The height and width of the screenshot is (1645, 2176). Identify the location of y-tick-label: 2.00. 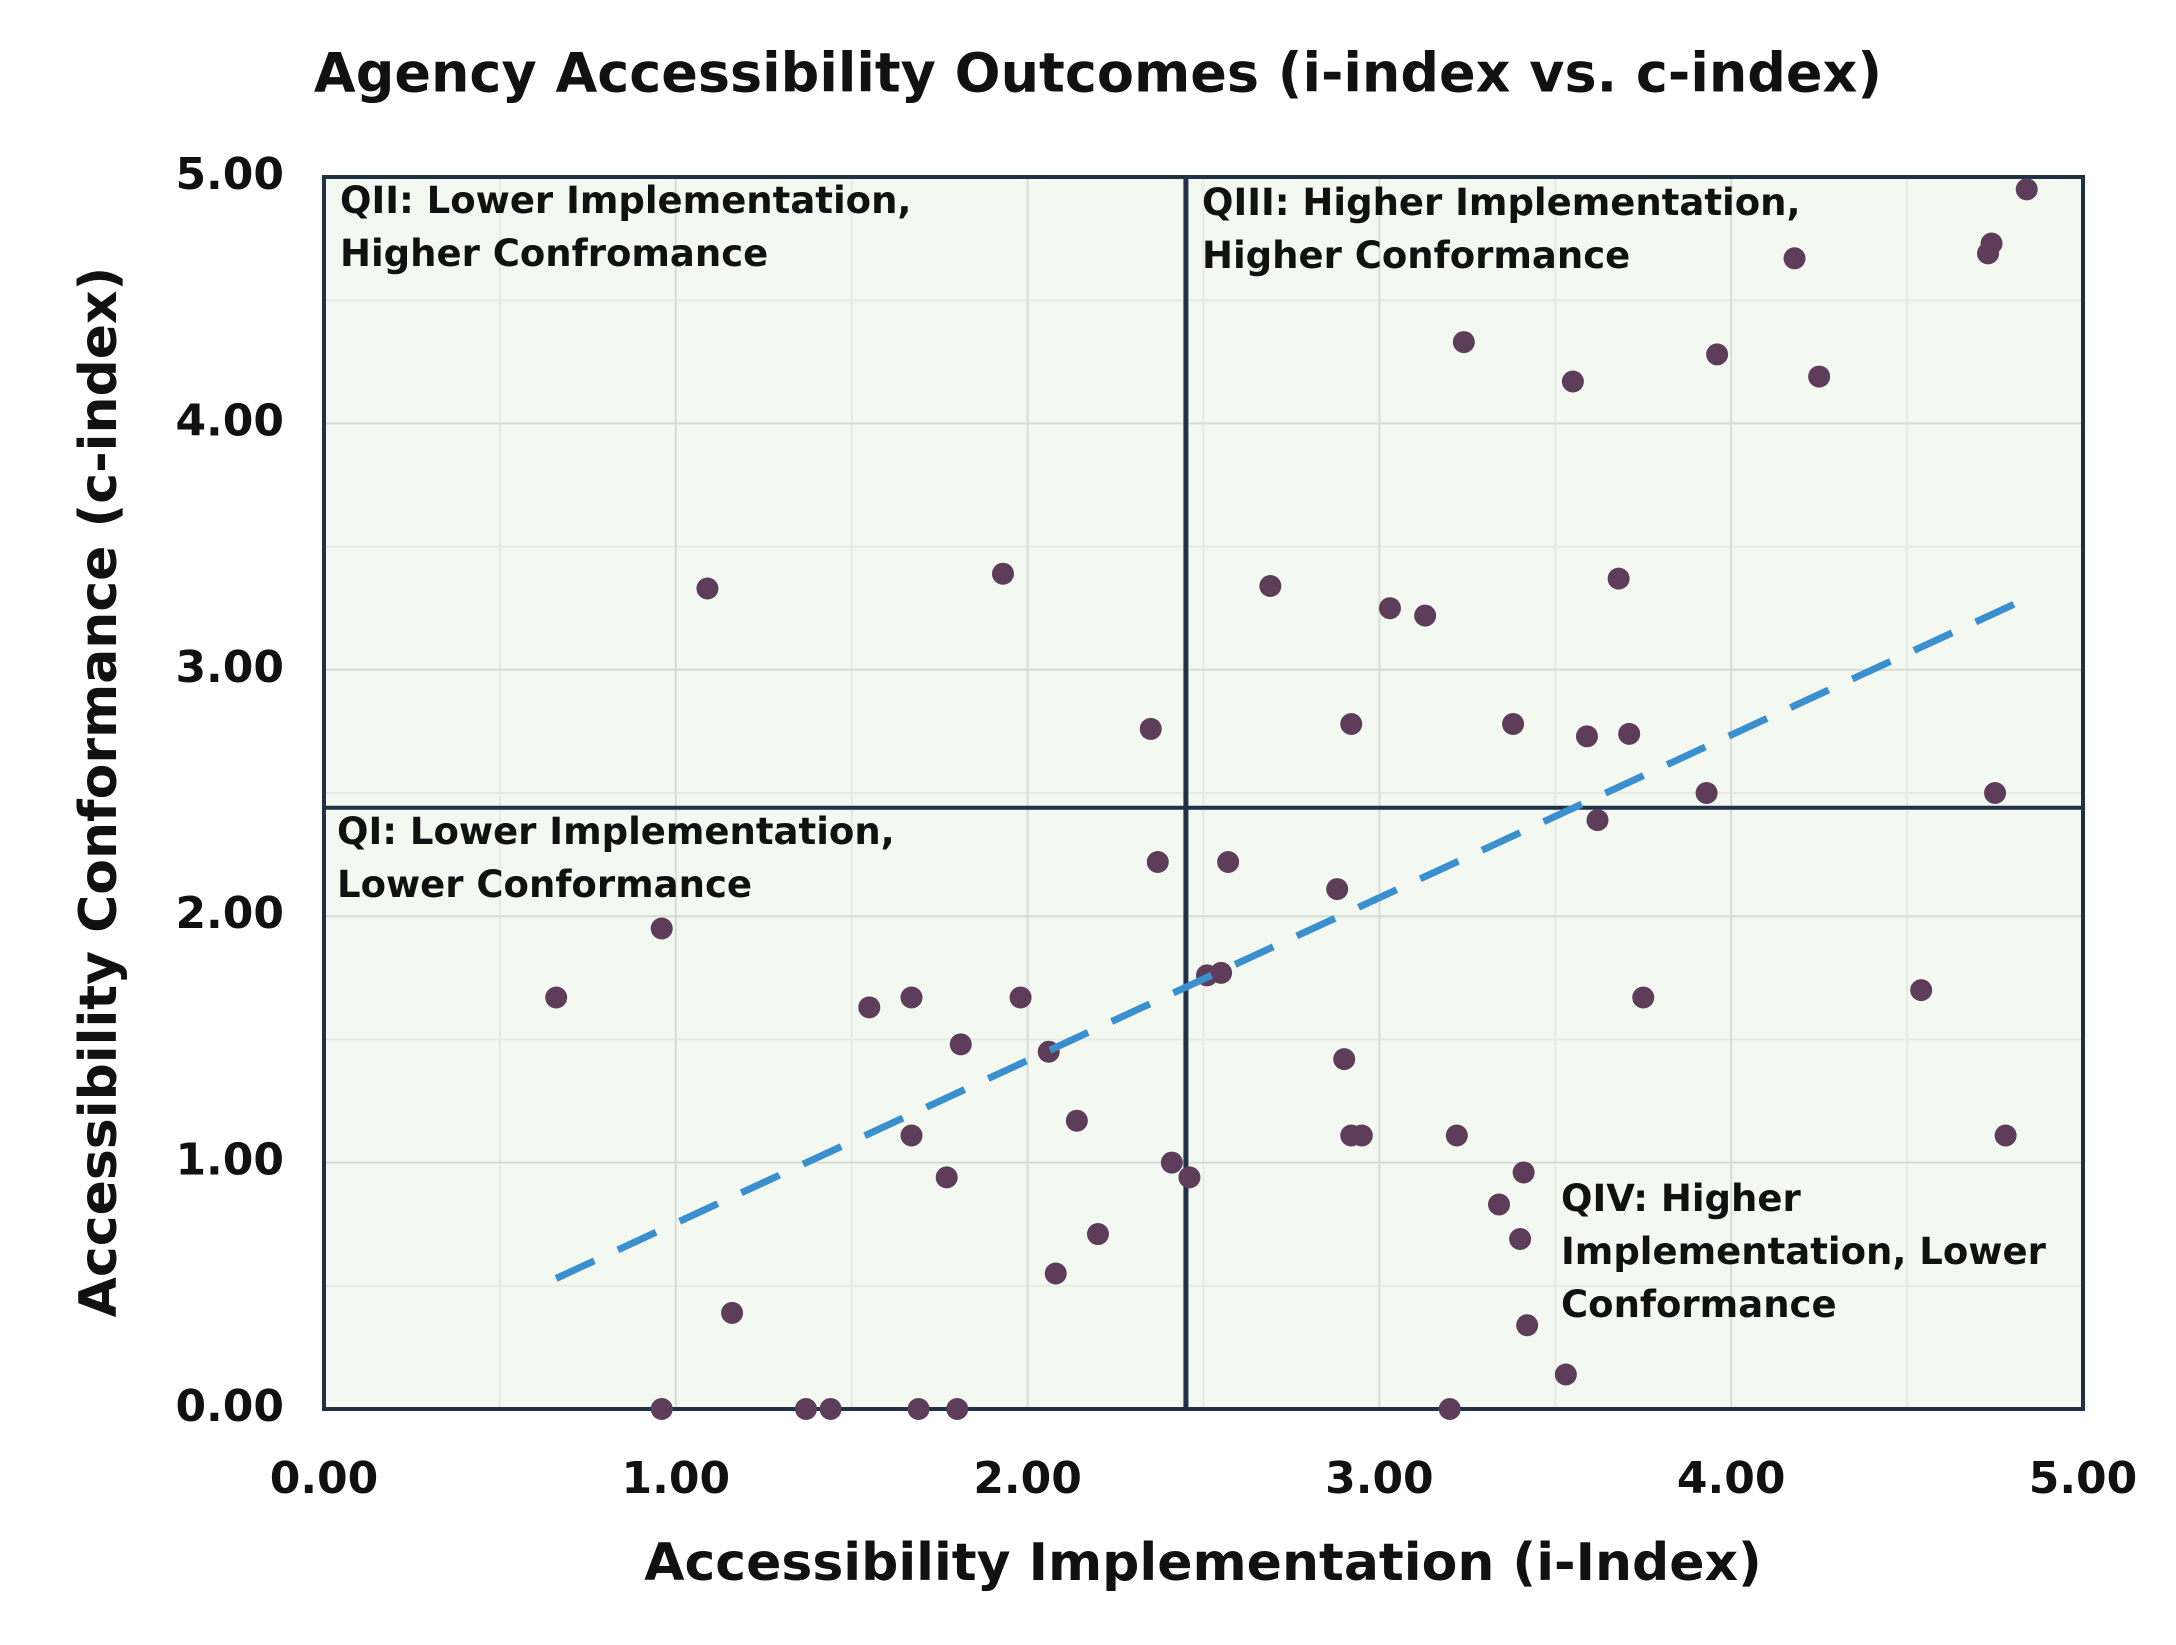
(229, 913).